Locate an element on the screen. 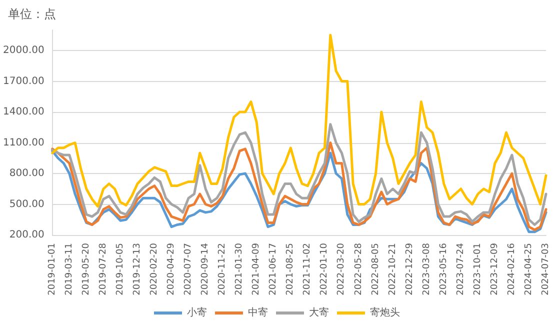 The height and width of the screenshot is (327, 554). x-tick-label: 2020-04-29 is located at coordinates (171, 269).